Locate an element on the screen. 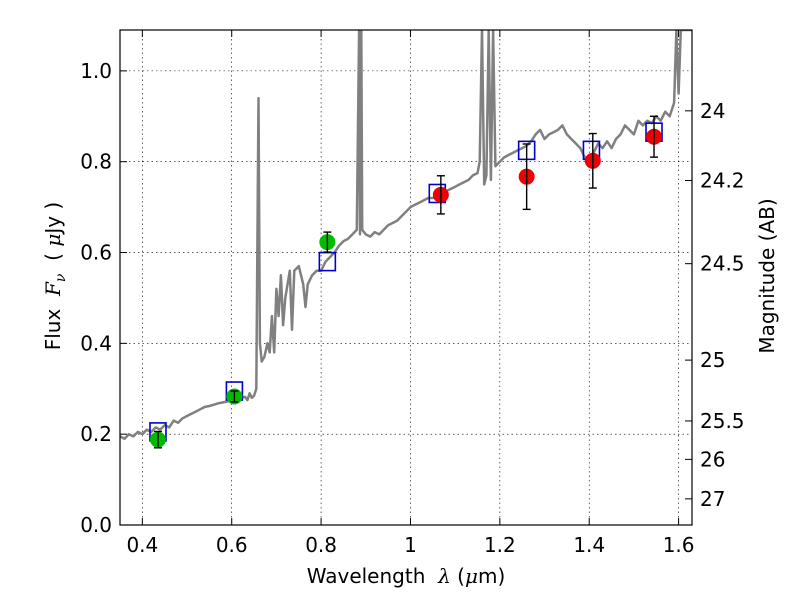 The height and width of the screenshot is (600, 800). x-tick-label: 0.8 is located at coordinates (321, 545).